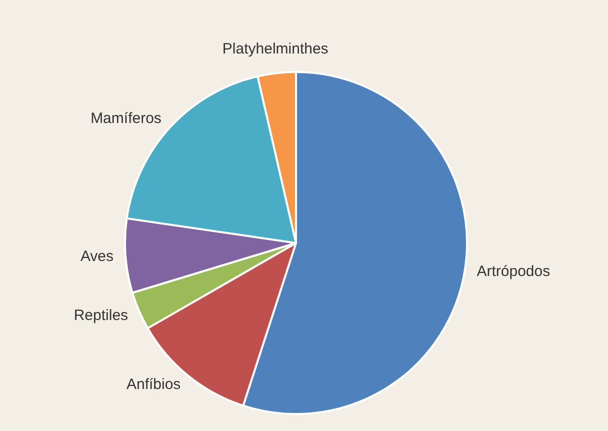 This screenshot has height=431, width=608. Describe the element at coordinates (97, 256) in the screenshot. I see `slice-label: Aves` at that location.